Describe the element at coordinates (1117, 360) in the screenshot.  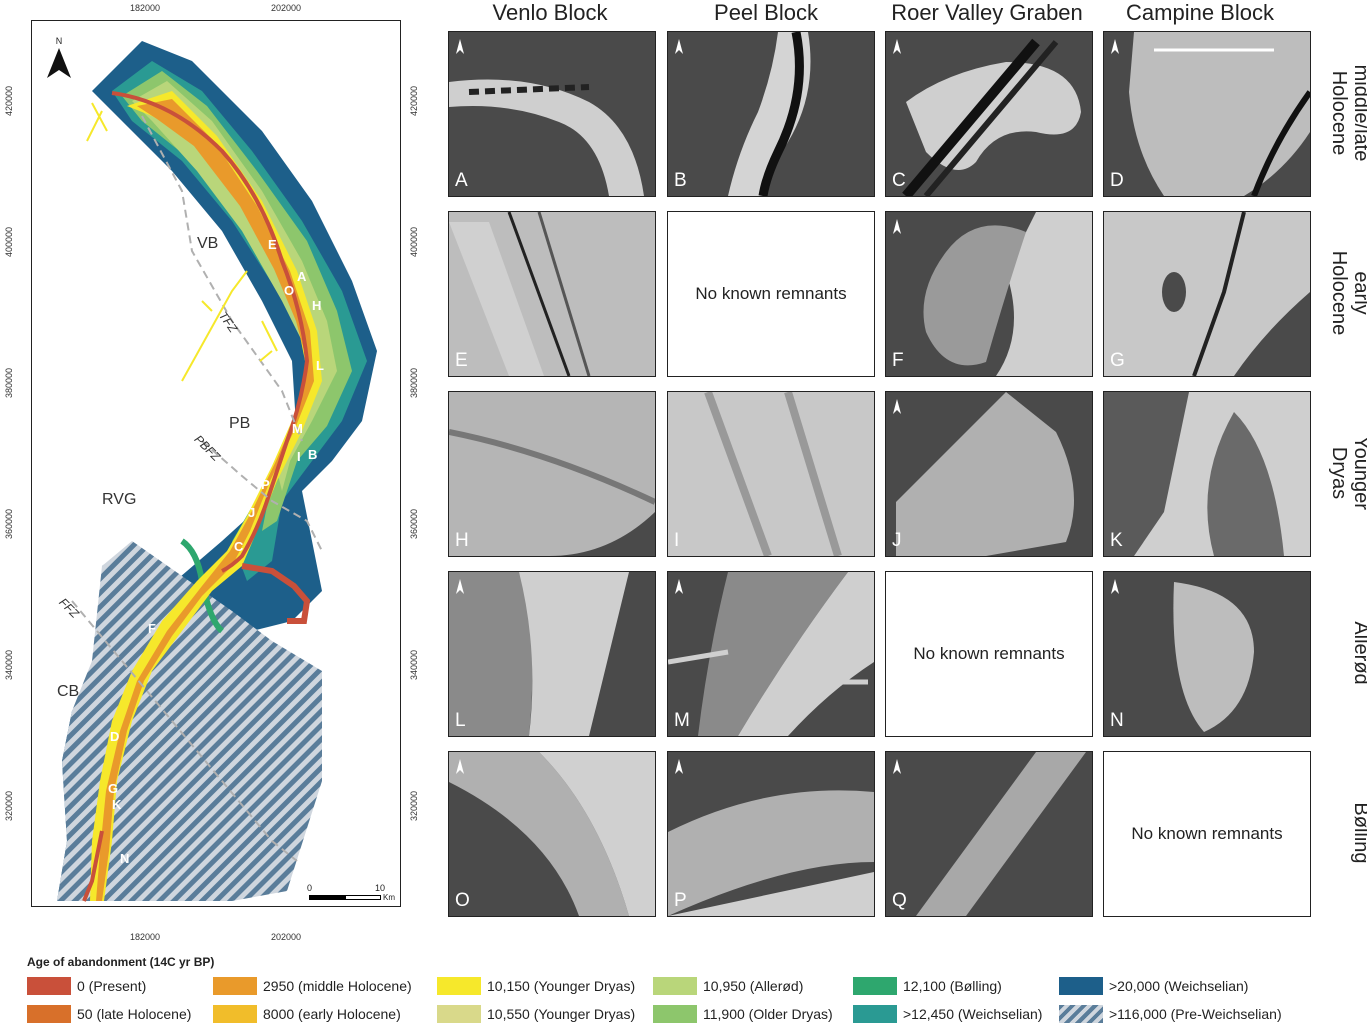
I see `panel-letter: G` at that location.